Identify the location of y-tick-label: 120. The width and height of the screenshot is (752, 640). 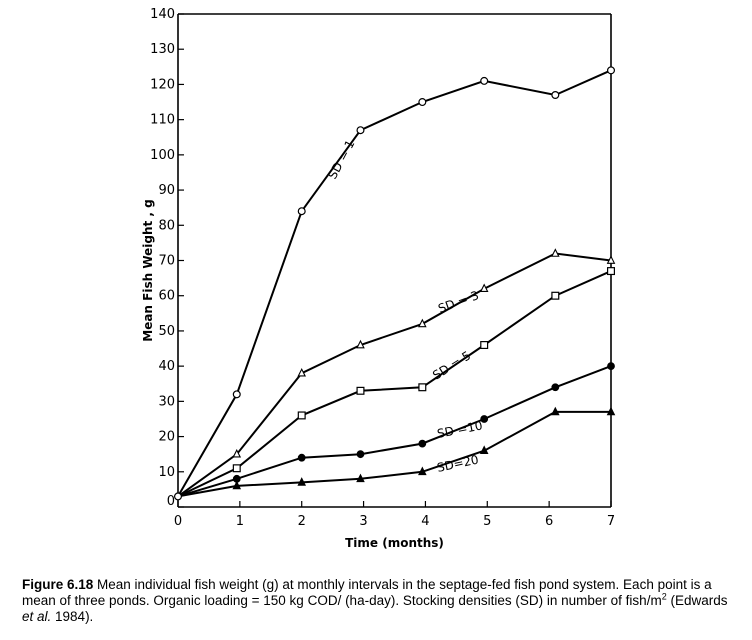
(162, 84).